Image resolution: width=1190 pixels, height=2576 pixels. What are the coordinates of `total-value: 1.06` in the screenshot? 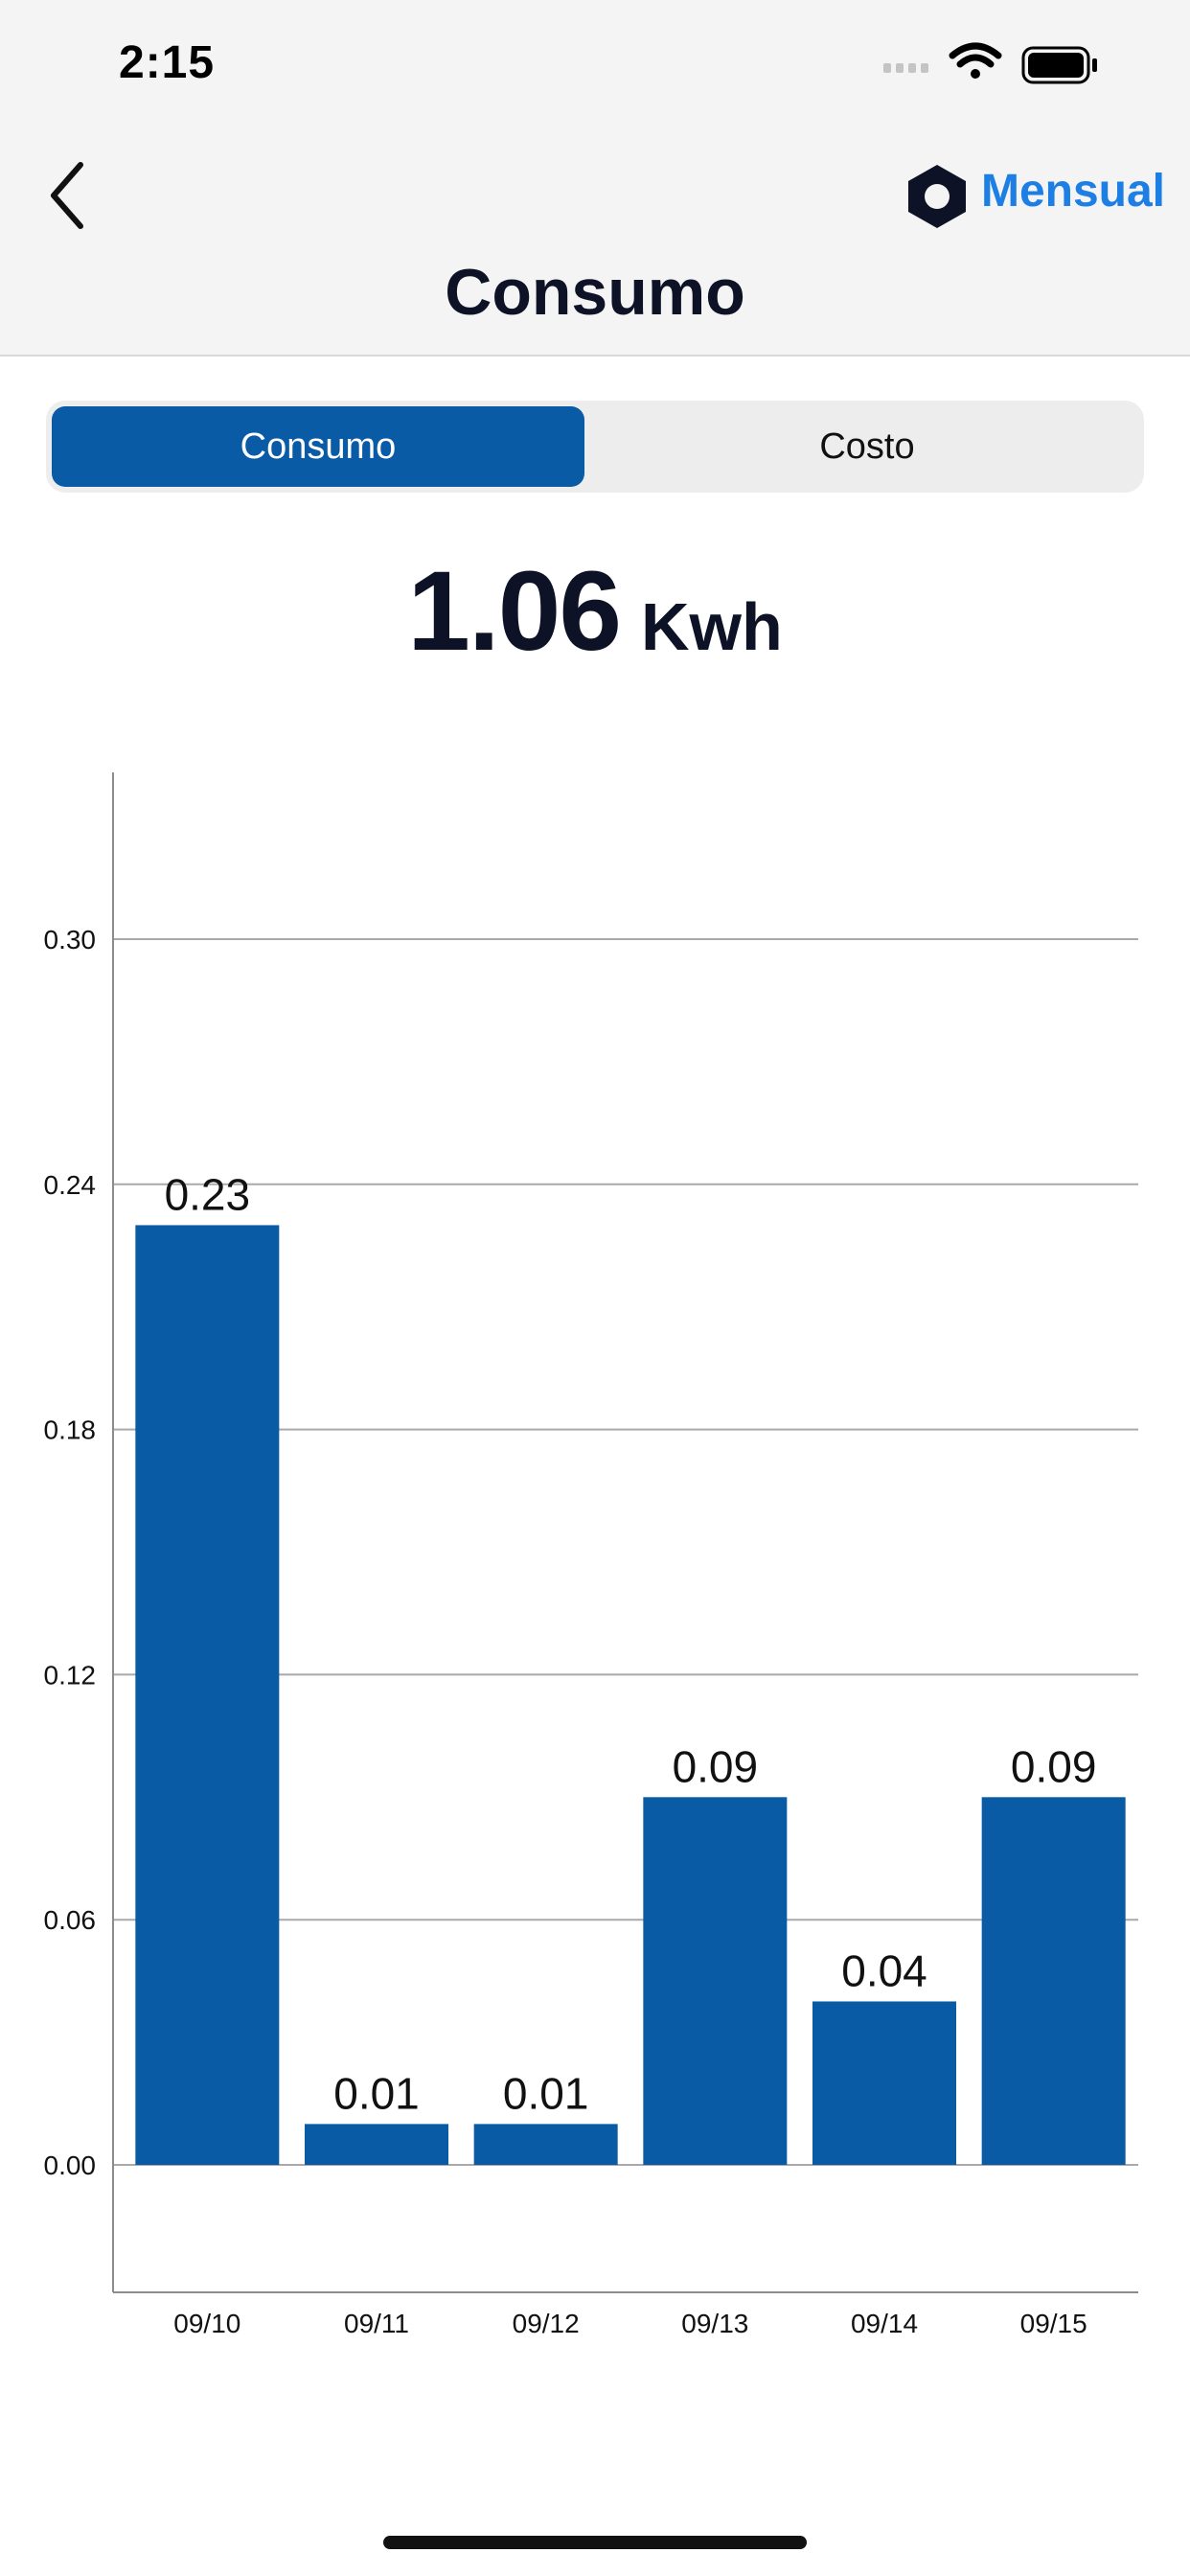 It's located at (514, 611).